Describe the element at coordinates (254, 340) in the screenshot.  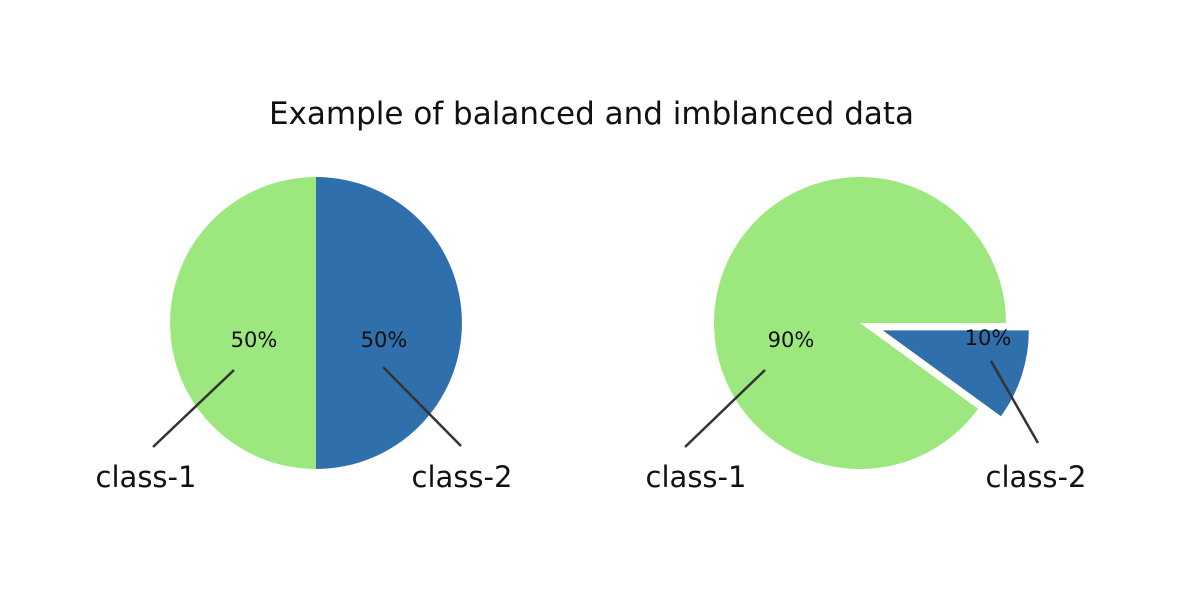
I see `percent-label-class-1: 50%` at that location.